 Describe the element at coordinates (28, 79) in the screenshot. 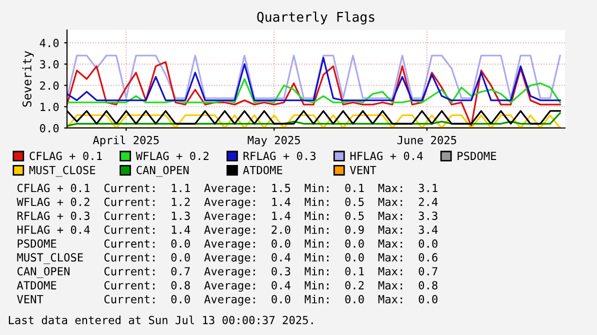

I see `y-axis-title: Severity` at that location.